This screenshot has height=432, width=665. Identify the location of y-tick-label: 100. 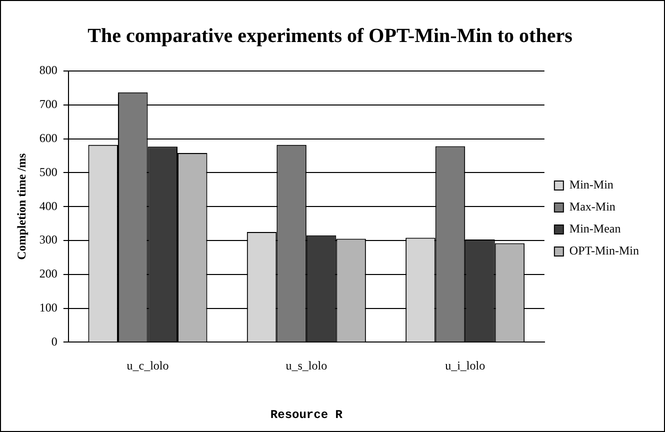
(48, 307).